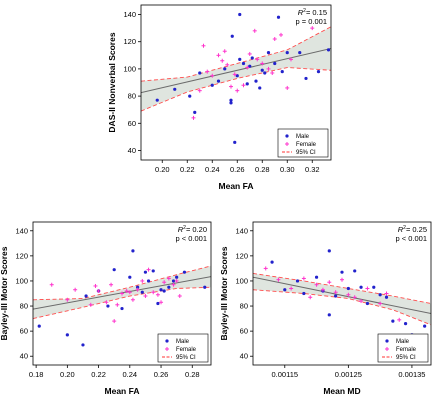 The height and width of the screenshot is (406, 440). Describe the element at coordinates (132, 96) in the screenshot. I see `y-tick-label: 80` at that location.